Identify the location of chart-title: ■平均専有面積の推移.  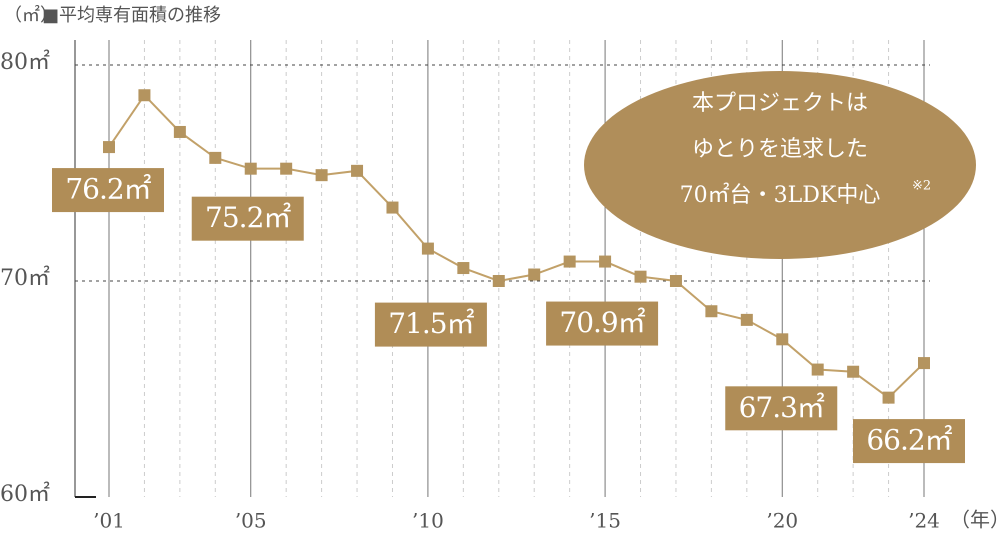
(131, 15).